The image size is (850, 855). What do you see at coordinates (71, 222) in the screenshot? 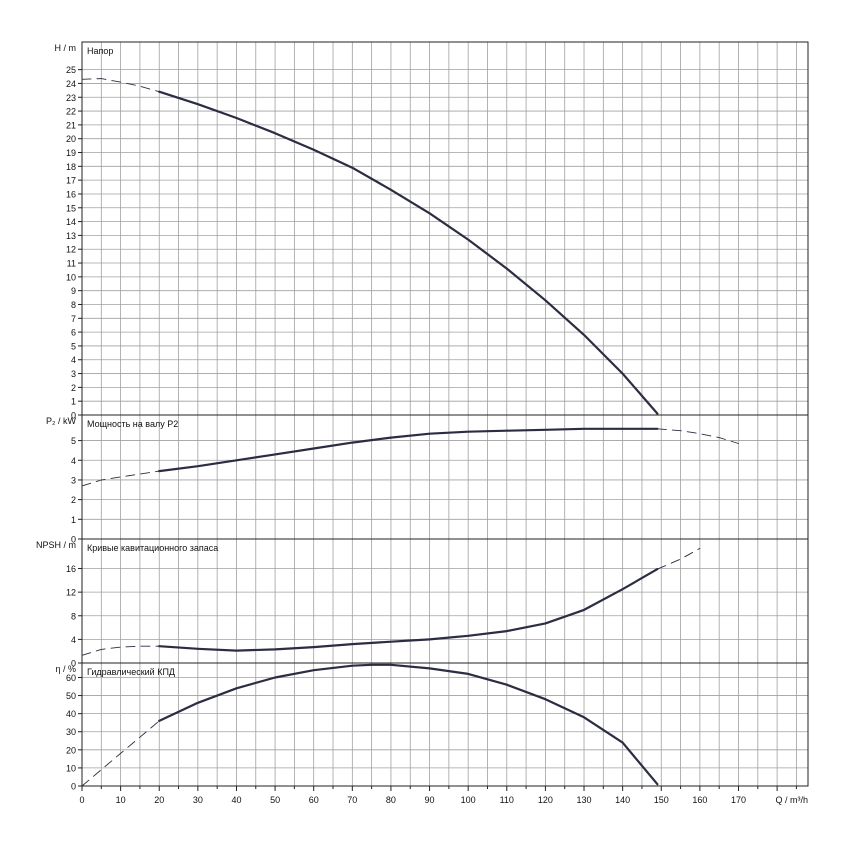
I see `y-tick-label: 14` at bounding box center [71, 222].